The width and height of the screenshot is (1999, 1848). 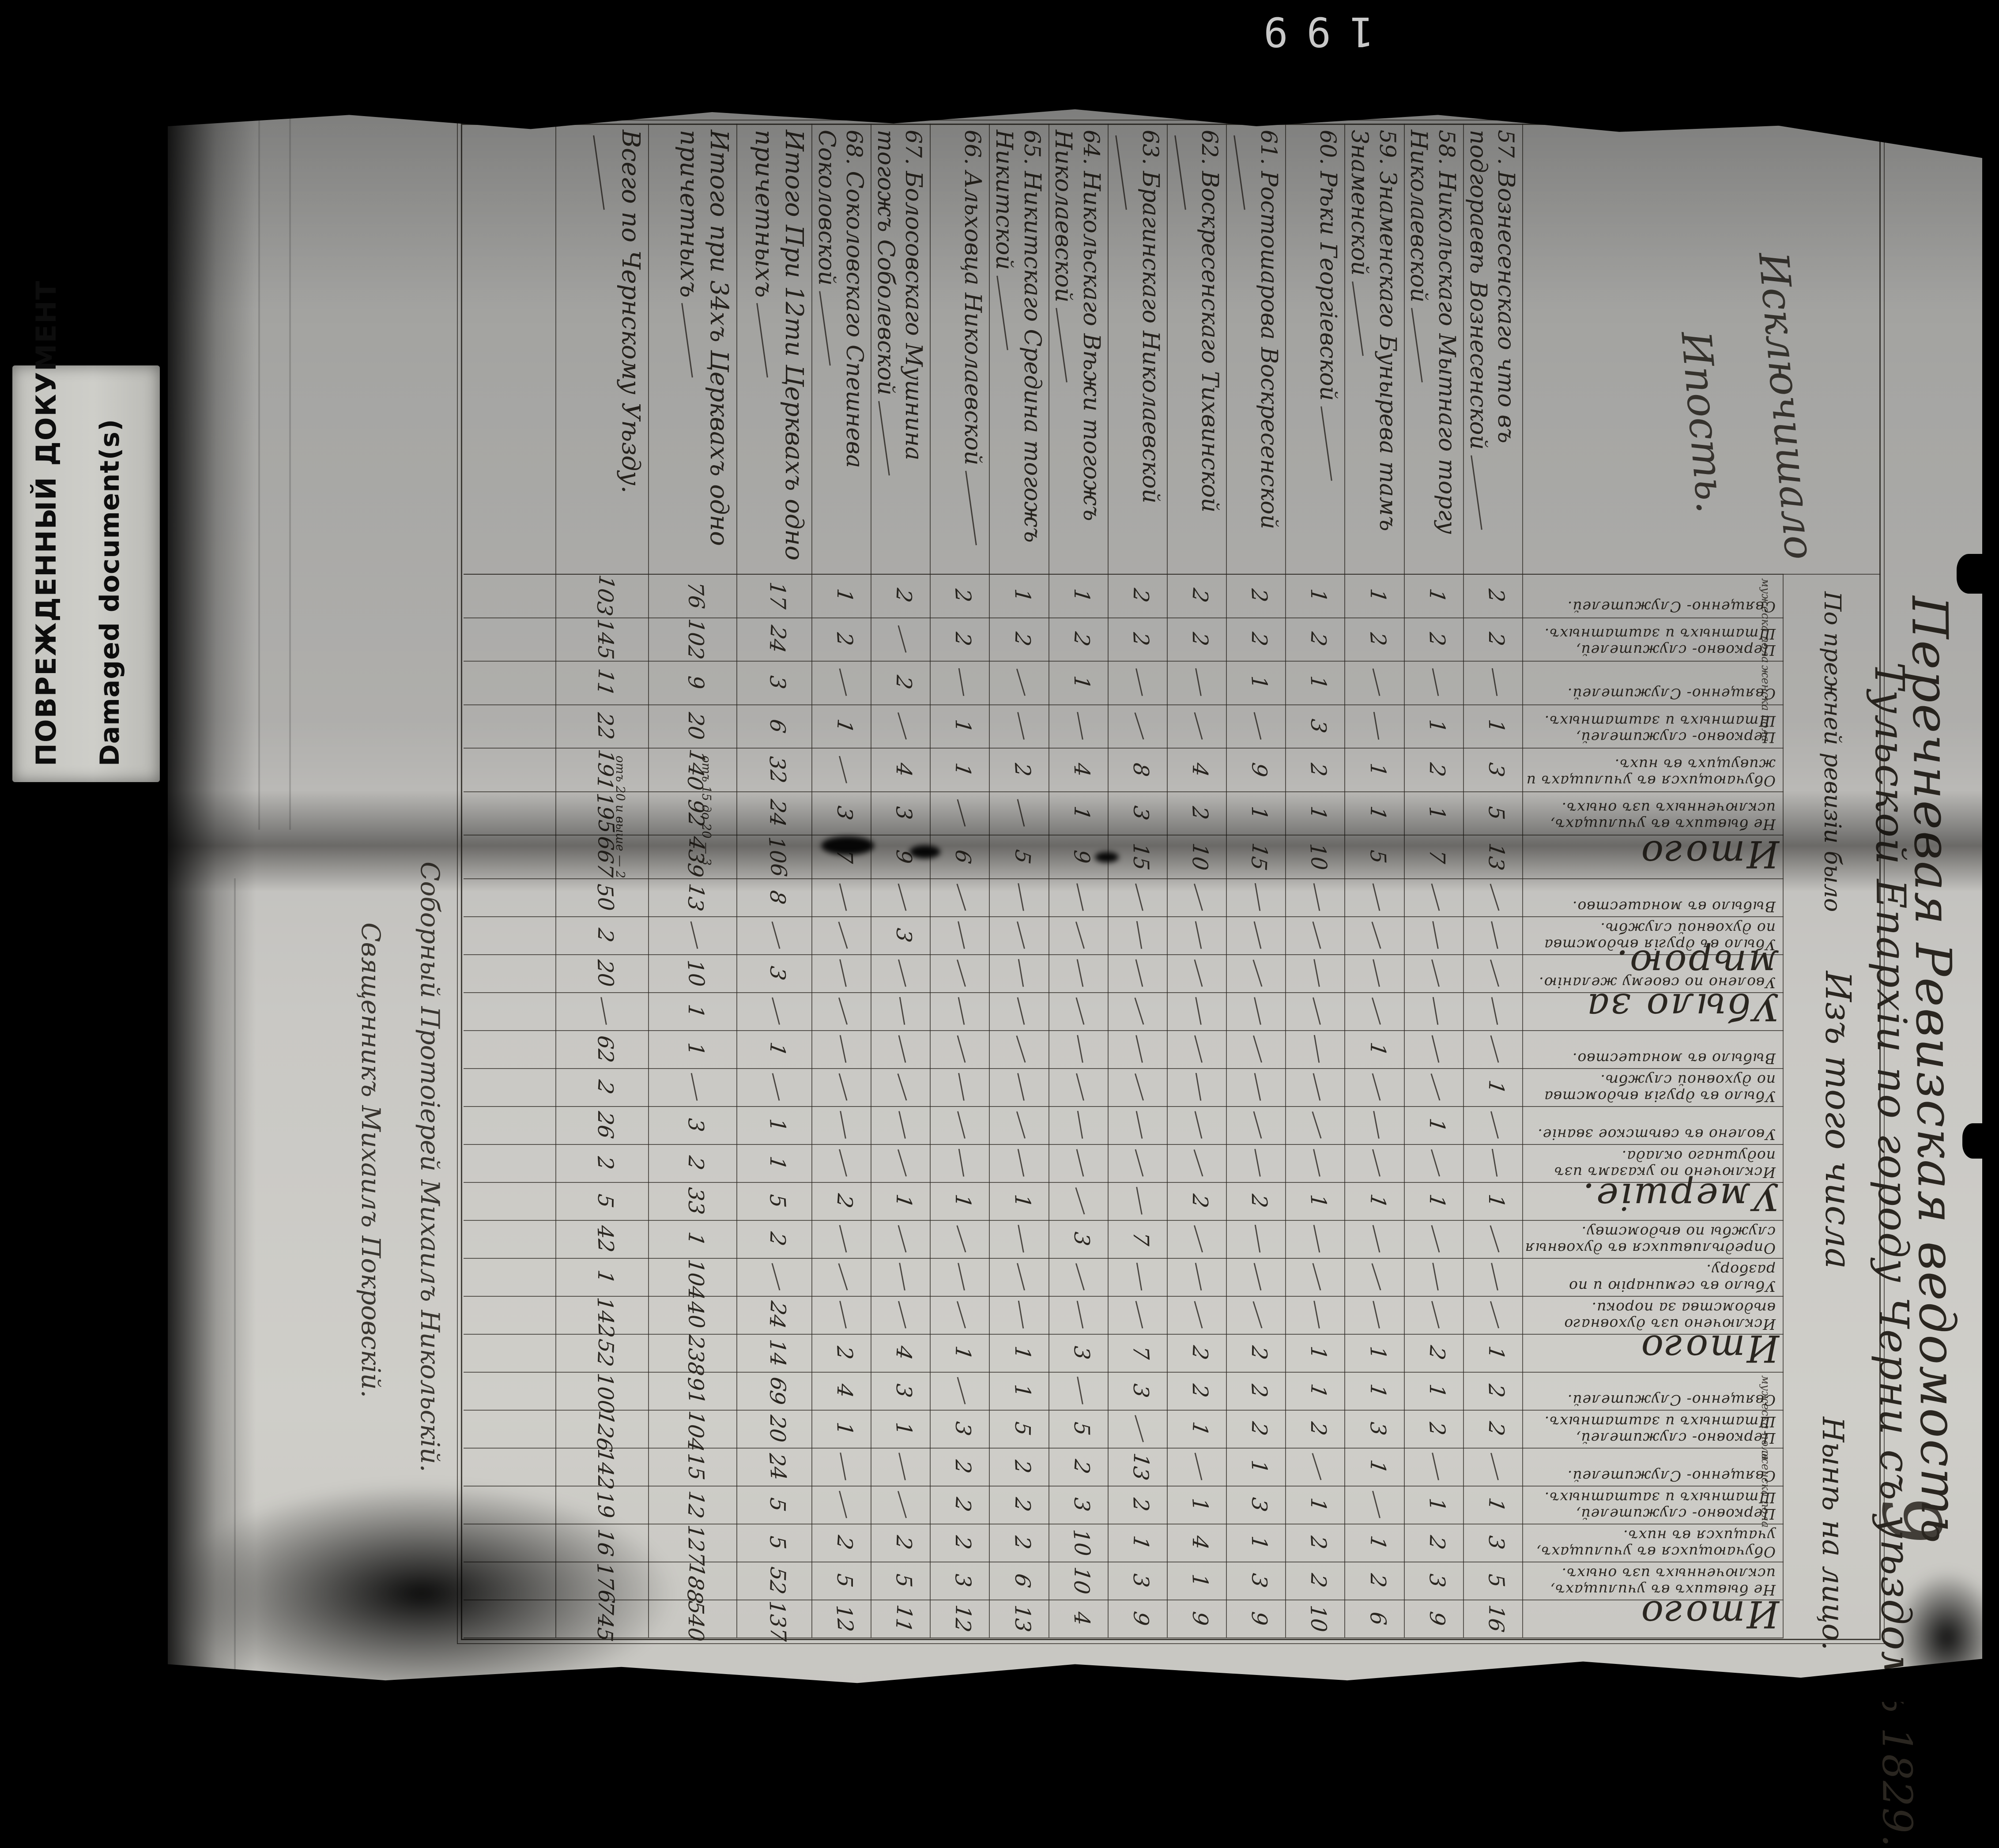 What do you see at coordinates (605, 1432) in the screenshot?
I see `cell-value: 126` at bounding box center [605, 1432].